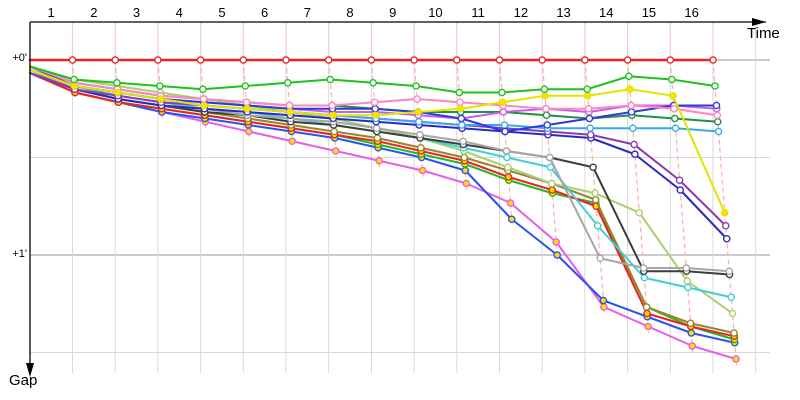 The width and height of the screenshot is (800, 400). Describe the element at coordinates (759, 22) in the screenshot. I see `x-axis-arrow` at that location.